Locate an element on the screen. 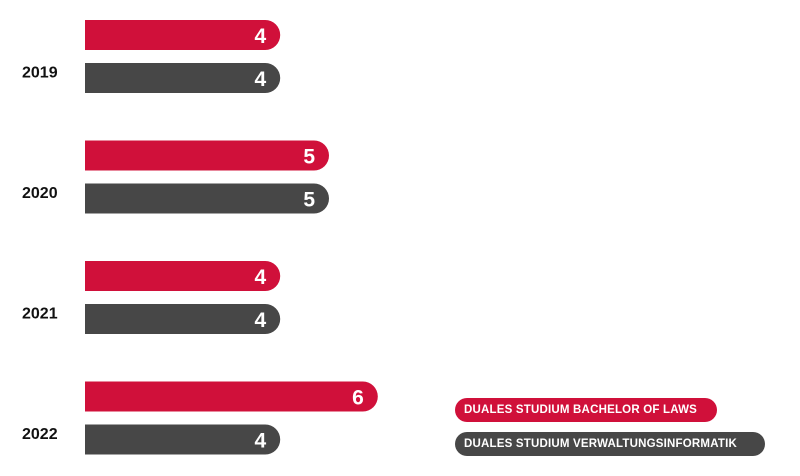  bar-value-label-2020-series-1: 5 is located at coordinates (309, 157).